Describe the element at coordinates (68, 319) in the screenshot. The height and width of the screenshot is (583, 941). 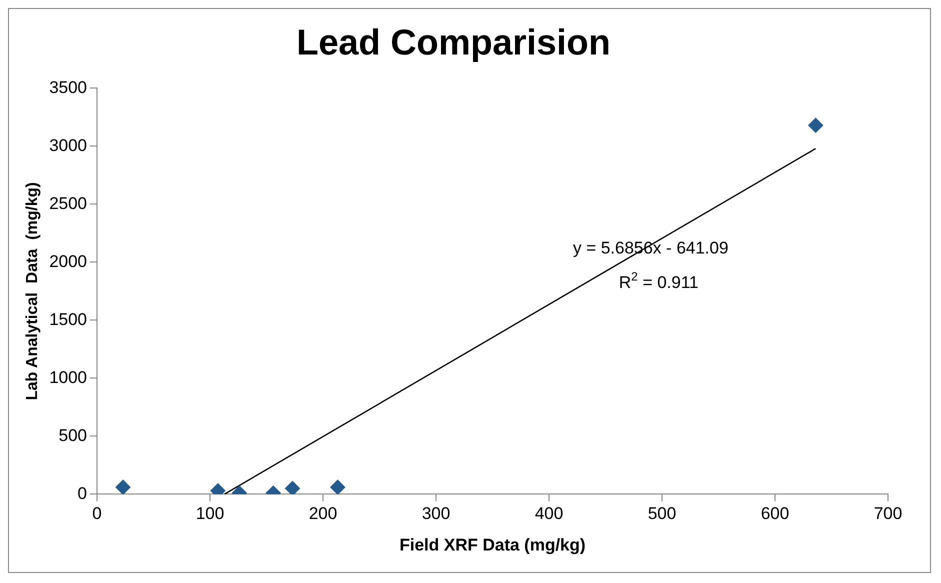
I see `y-tick-label: 1500` at that location.